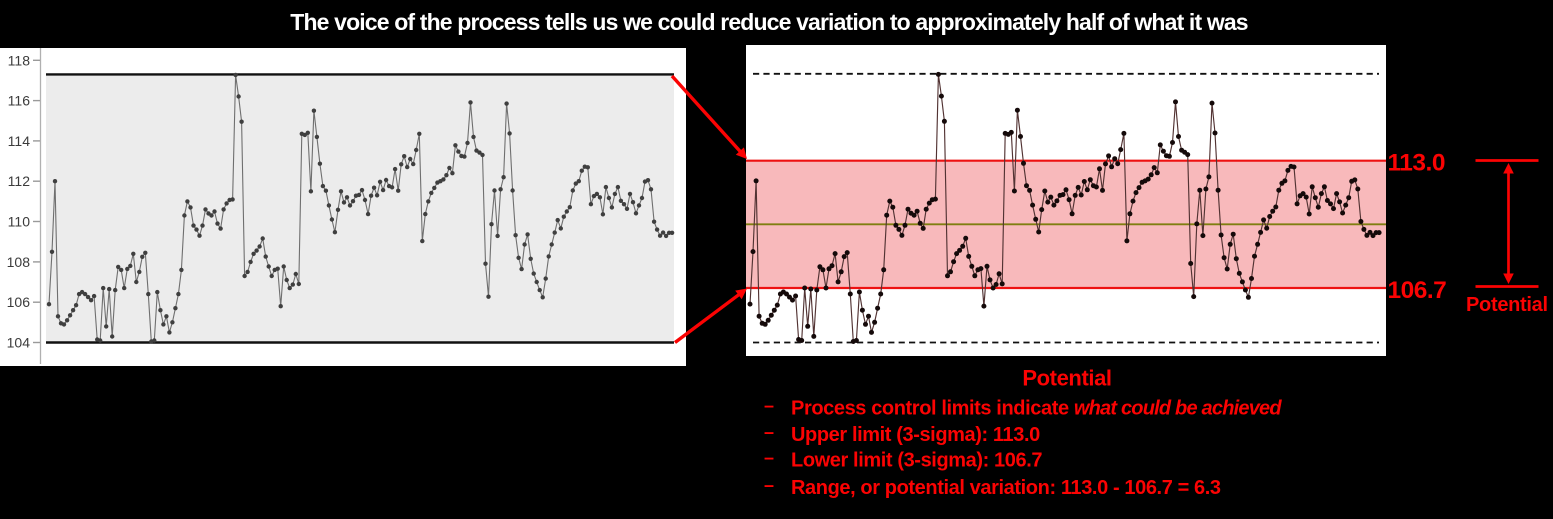 The width and height of the screenshot is (1553, 519). Describe the element at coordinates (19, 60) in the screenshot. I see `svg-text: 118` at that location.